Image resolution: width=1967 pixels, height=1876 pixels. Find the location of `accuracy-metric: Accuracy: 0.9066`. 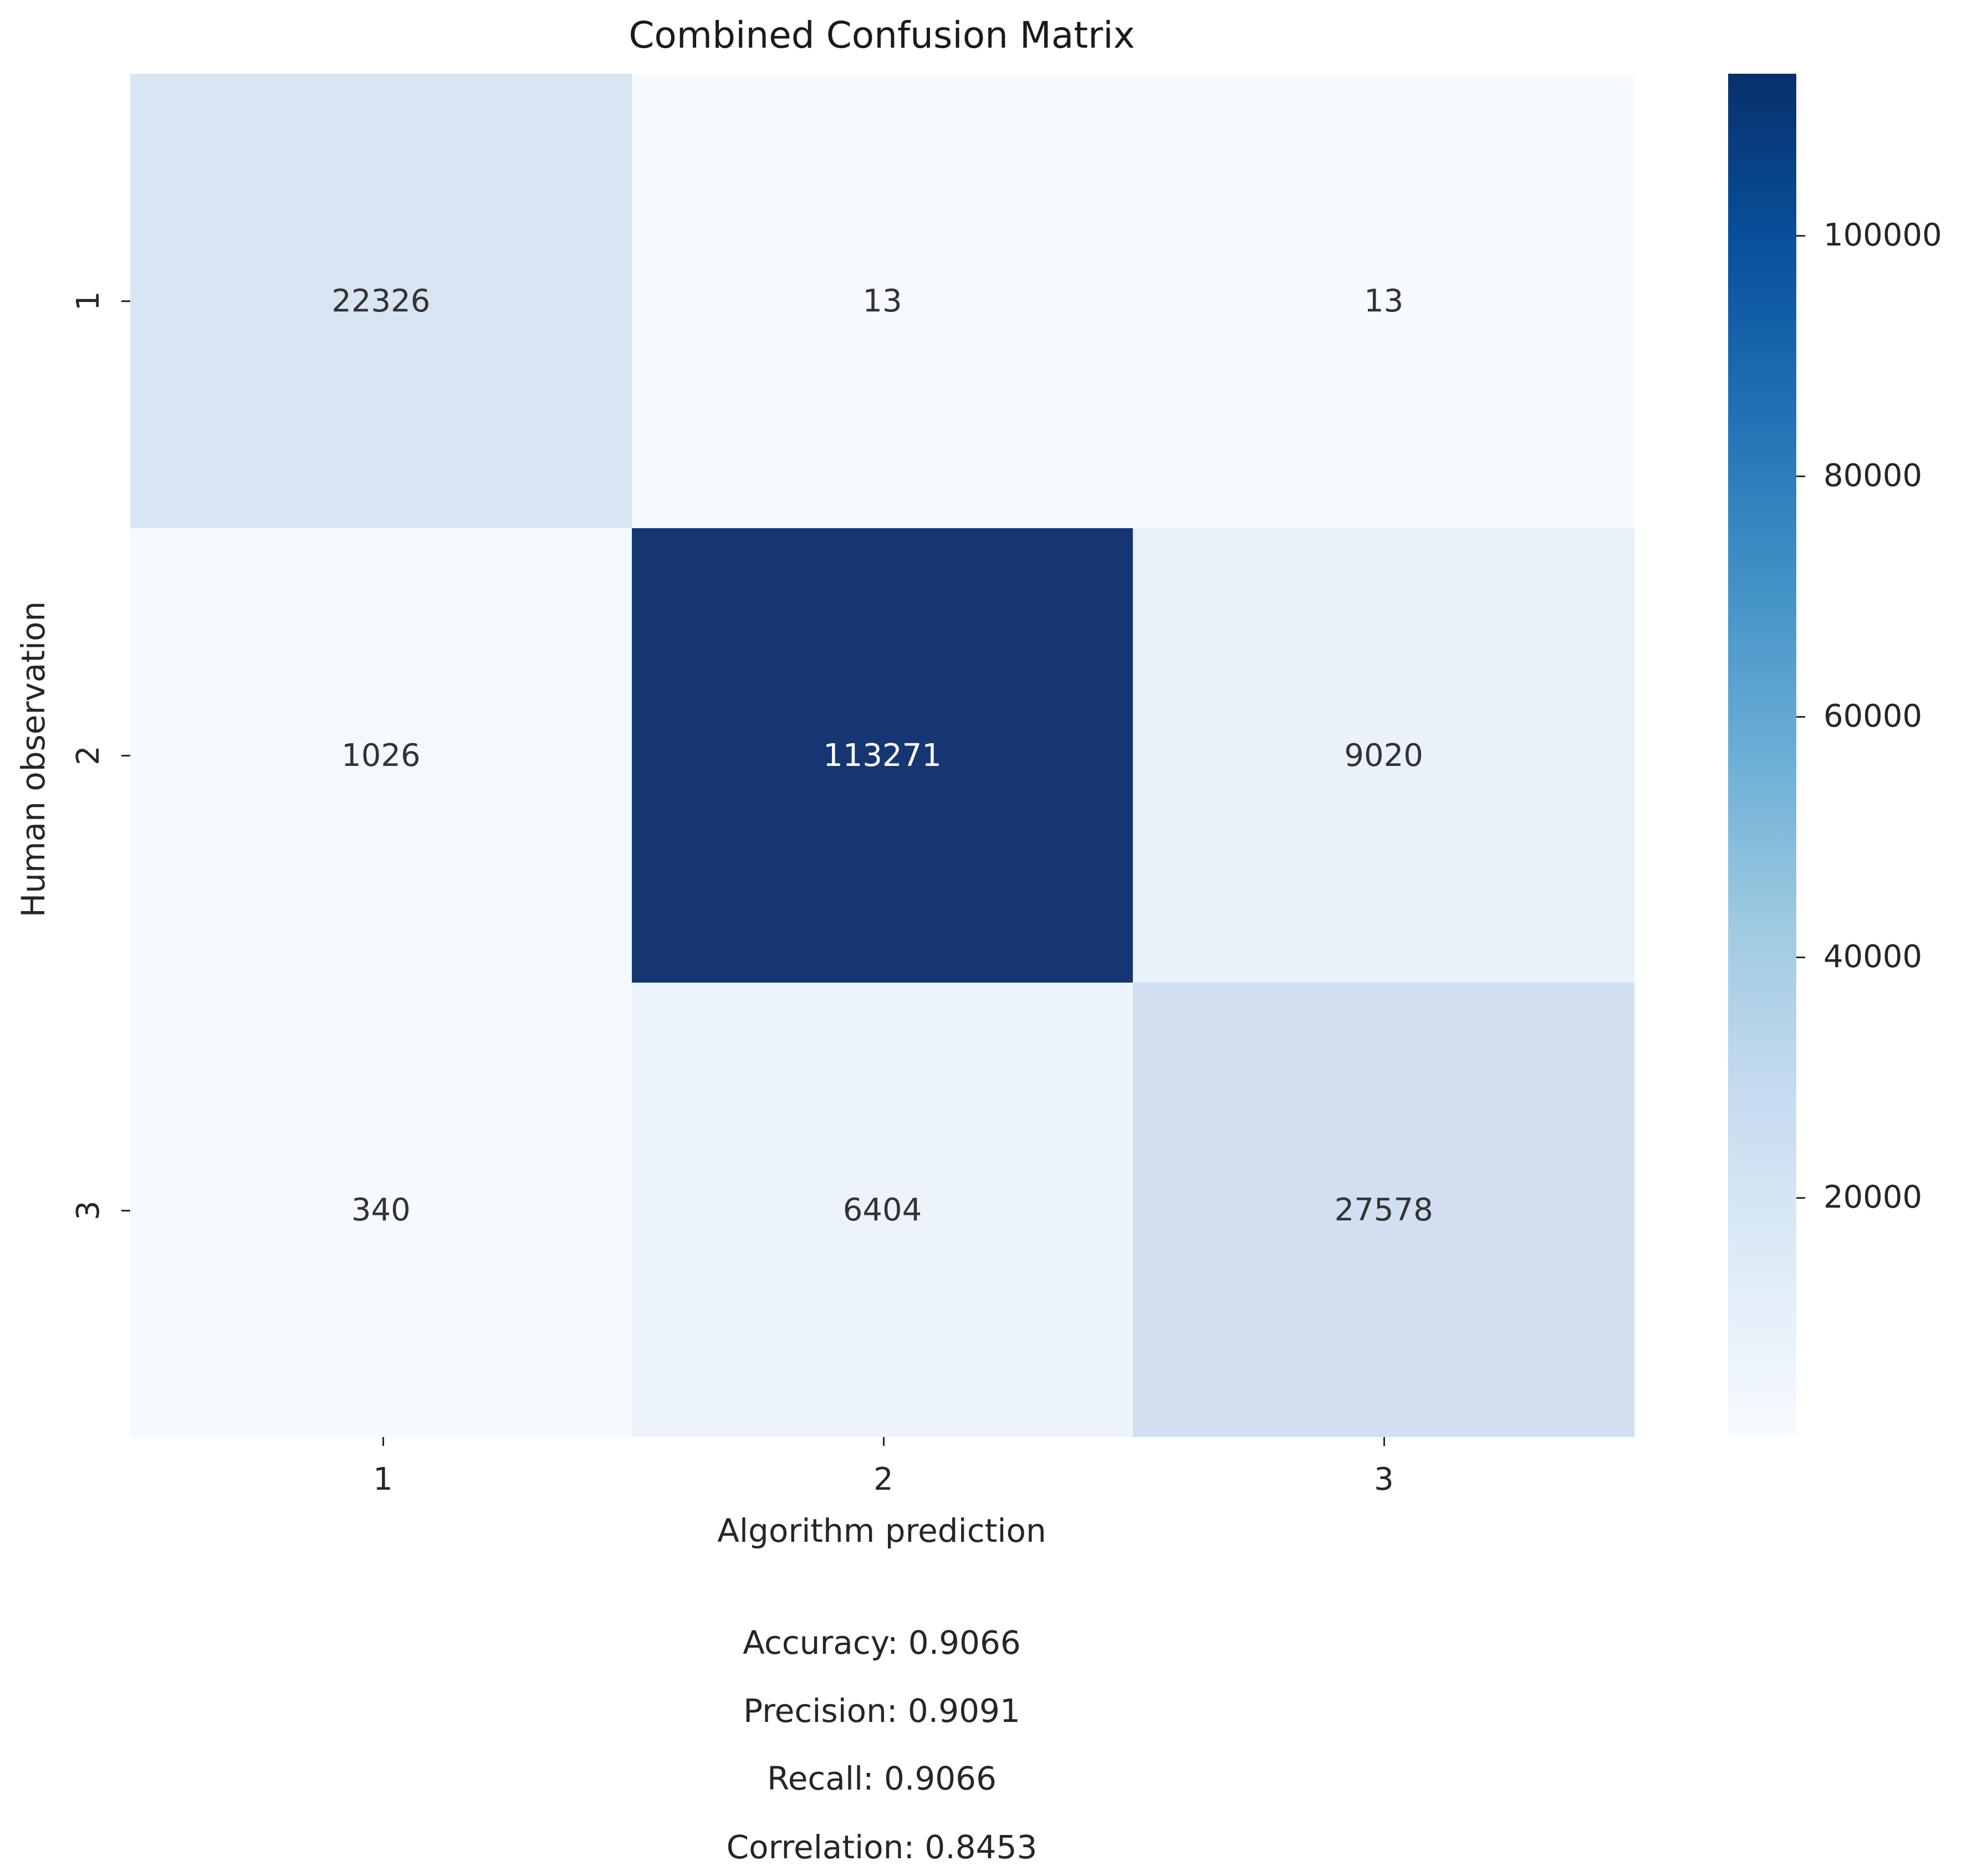

accuracy-metric: Accuracy: 0.9066 is located at coordinates (882, 1643).